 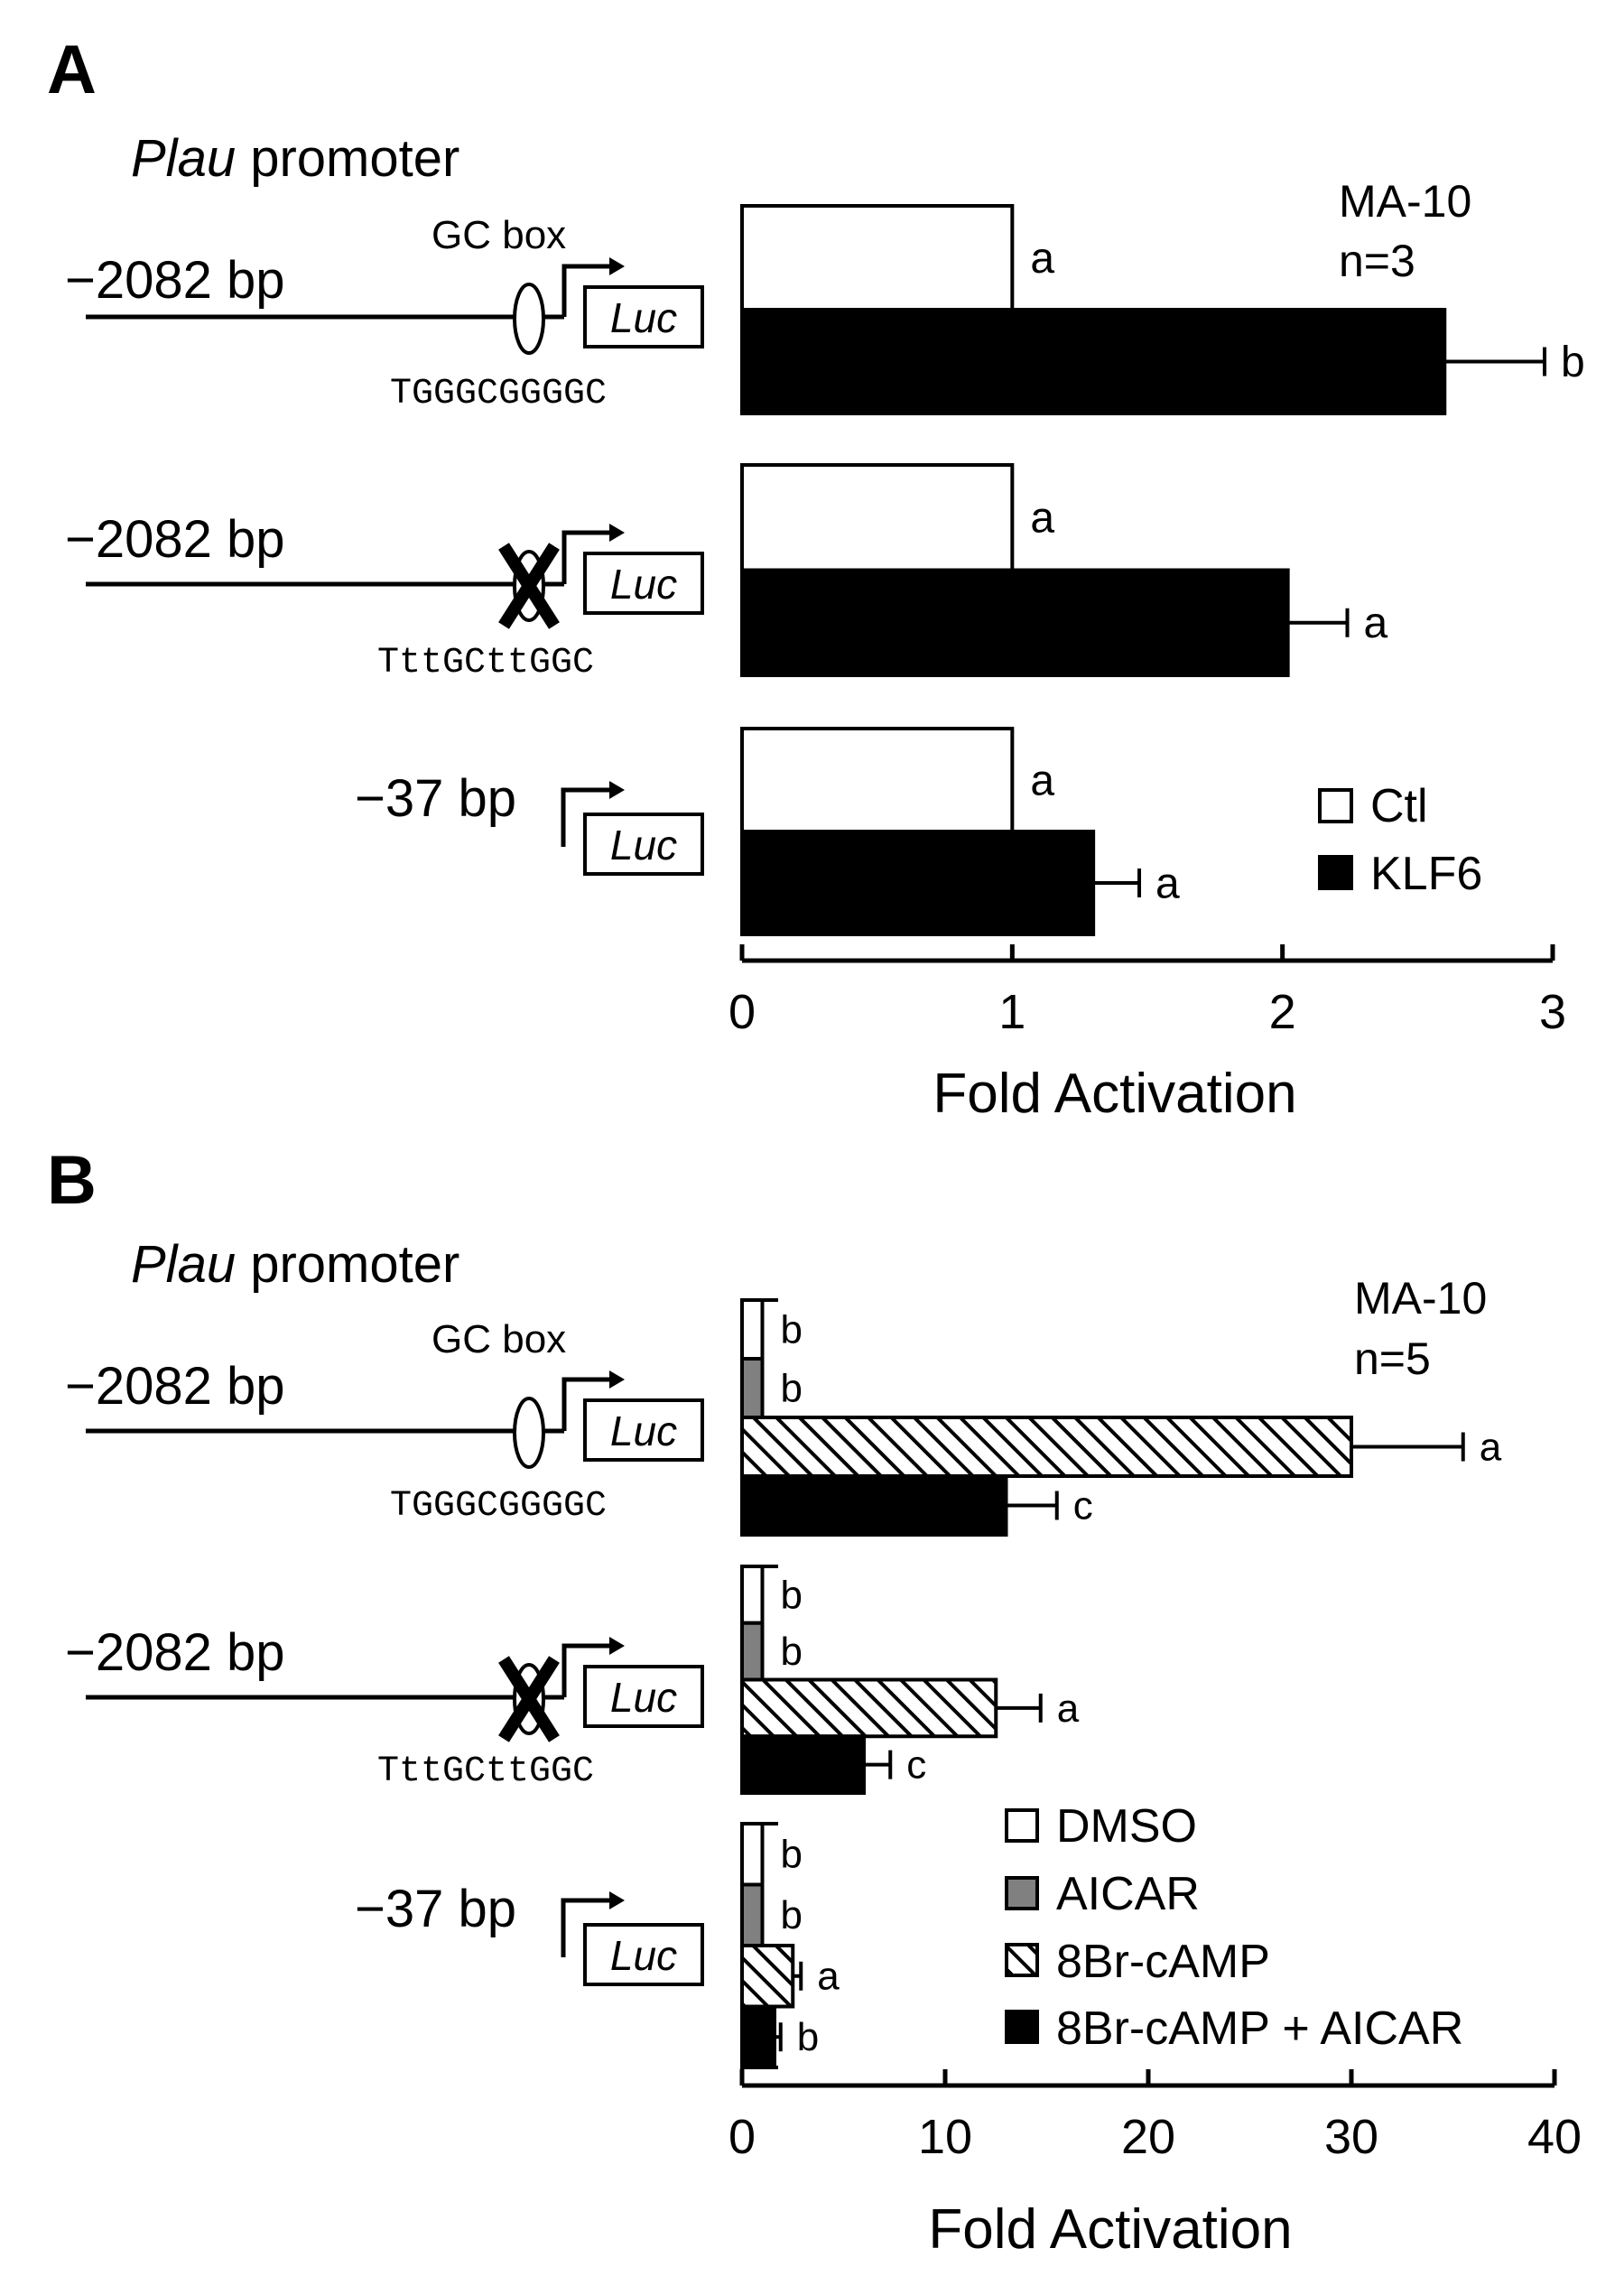 What do you see at coordinates (945, 2137) in the screenshot?
I see `x-tick-label: 10` at bounding box center [945, 2137].